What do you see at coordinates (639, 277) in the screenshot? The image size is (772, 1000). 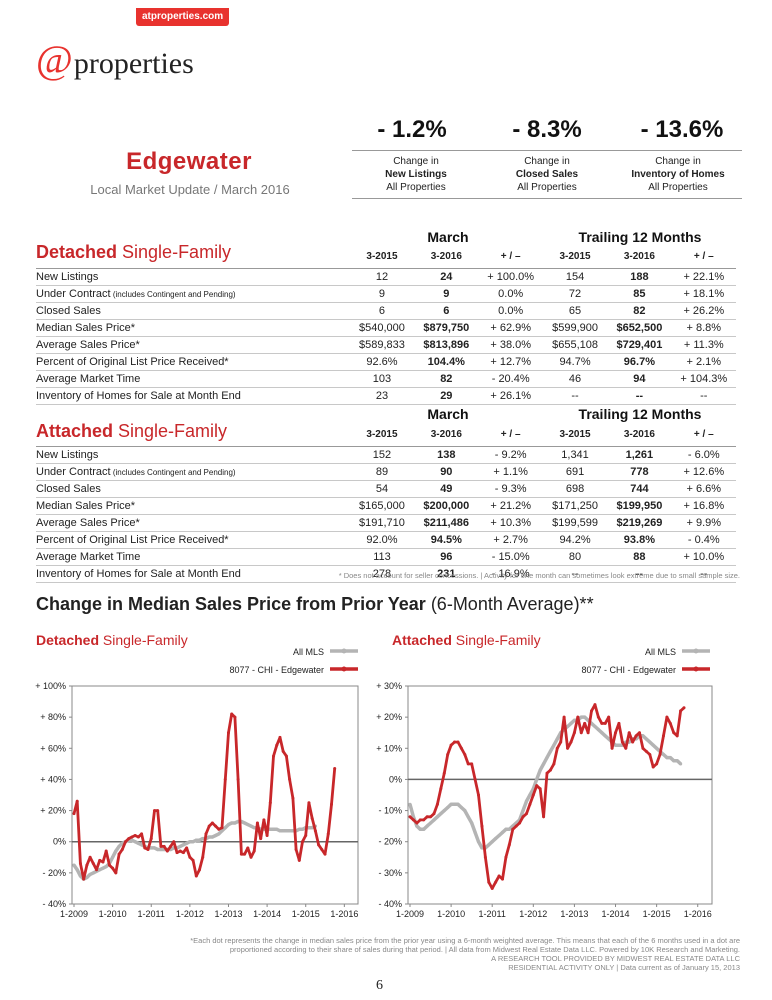 I see `table-cell: 188` at bounding box center [639, 277].